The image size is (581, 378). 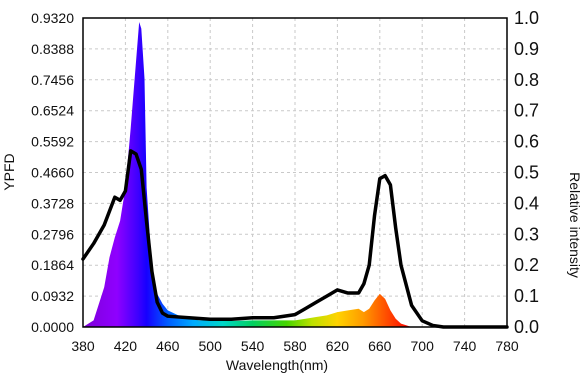 I want to click on left-y-tick-label: 0.4660, so click(x=52, y=173).